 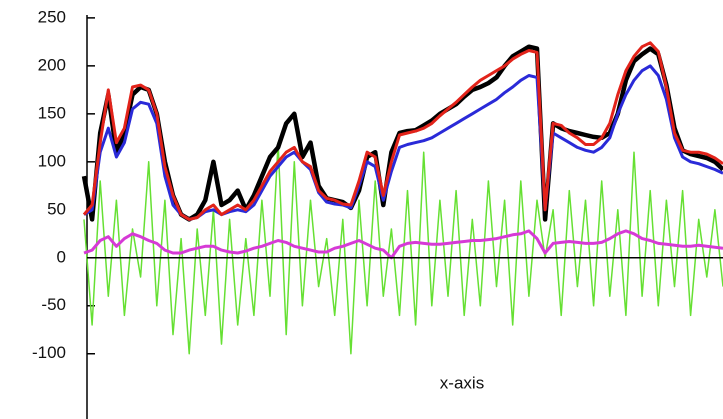 I want to click on y-tick-label: 50, so click(x=56, y=208).